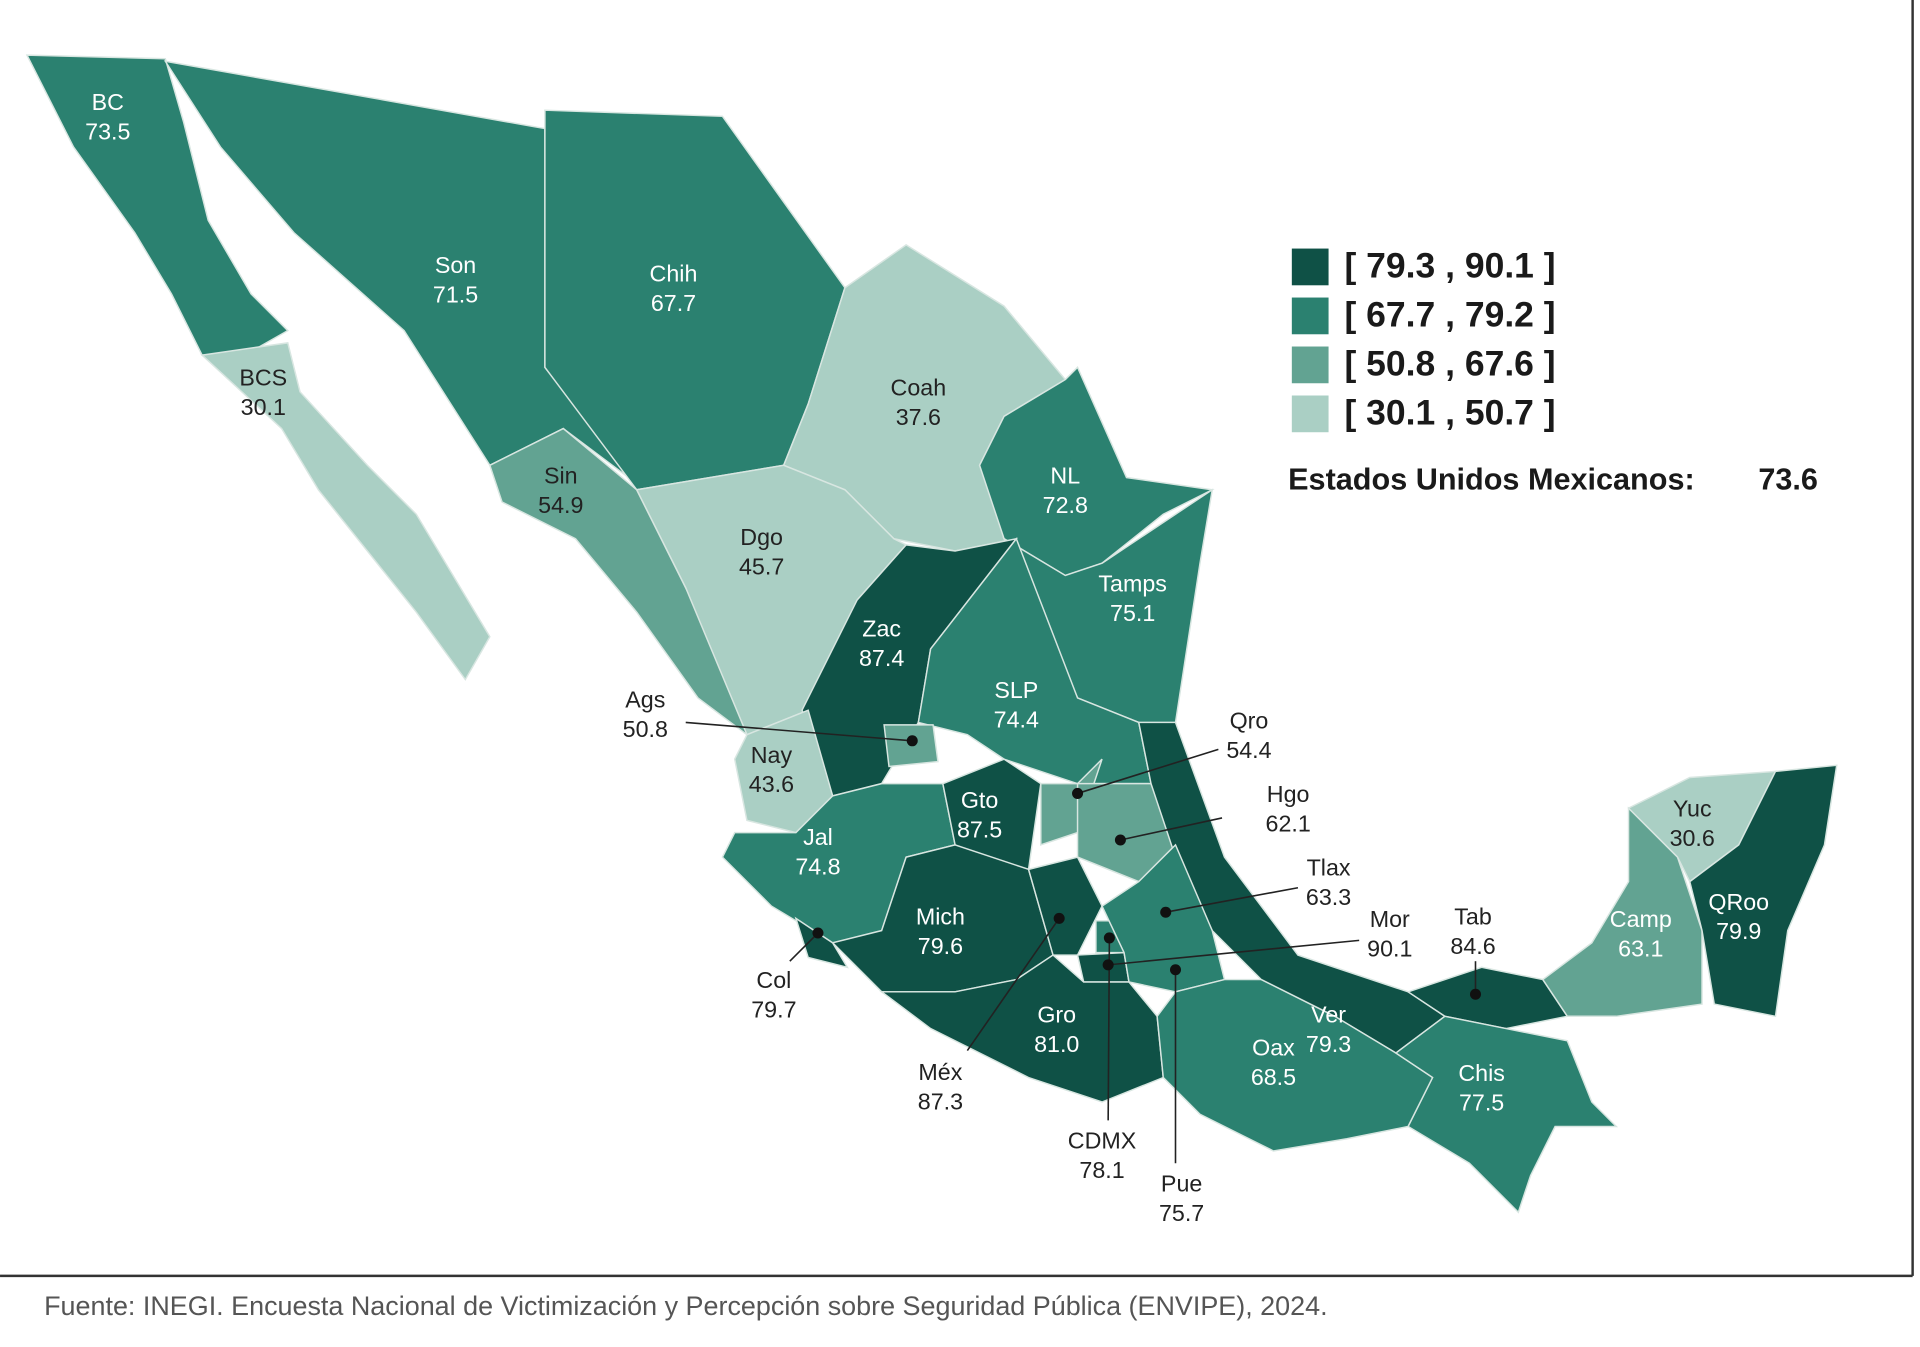 This screenshot has height=1347, width=1920. What do you see at coordinates (940, 1101) in the screenshot?
I see `state-value: 87.3` at bounding box center [940, 1101].